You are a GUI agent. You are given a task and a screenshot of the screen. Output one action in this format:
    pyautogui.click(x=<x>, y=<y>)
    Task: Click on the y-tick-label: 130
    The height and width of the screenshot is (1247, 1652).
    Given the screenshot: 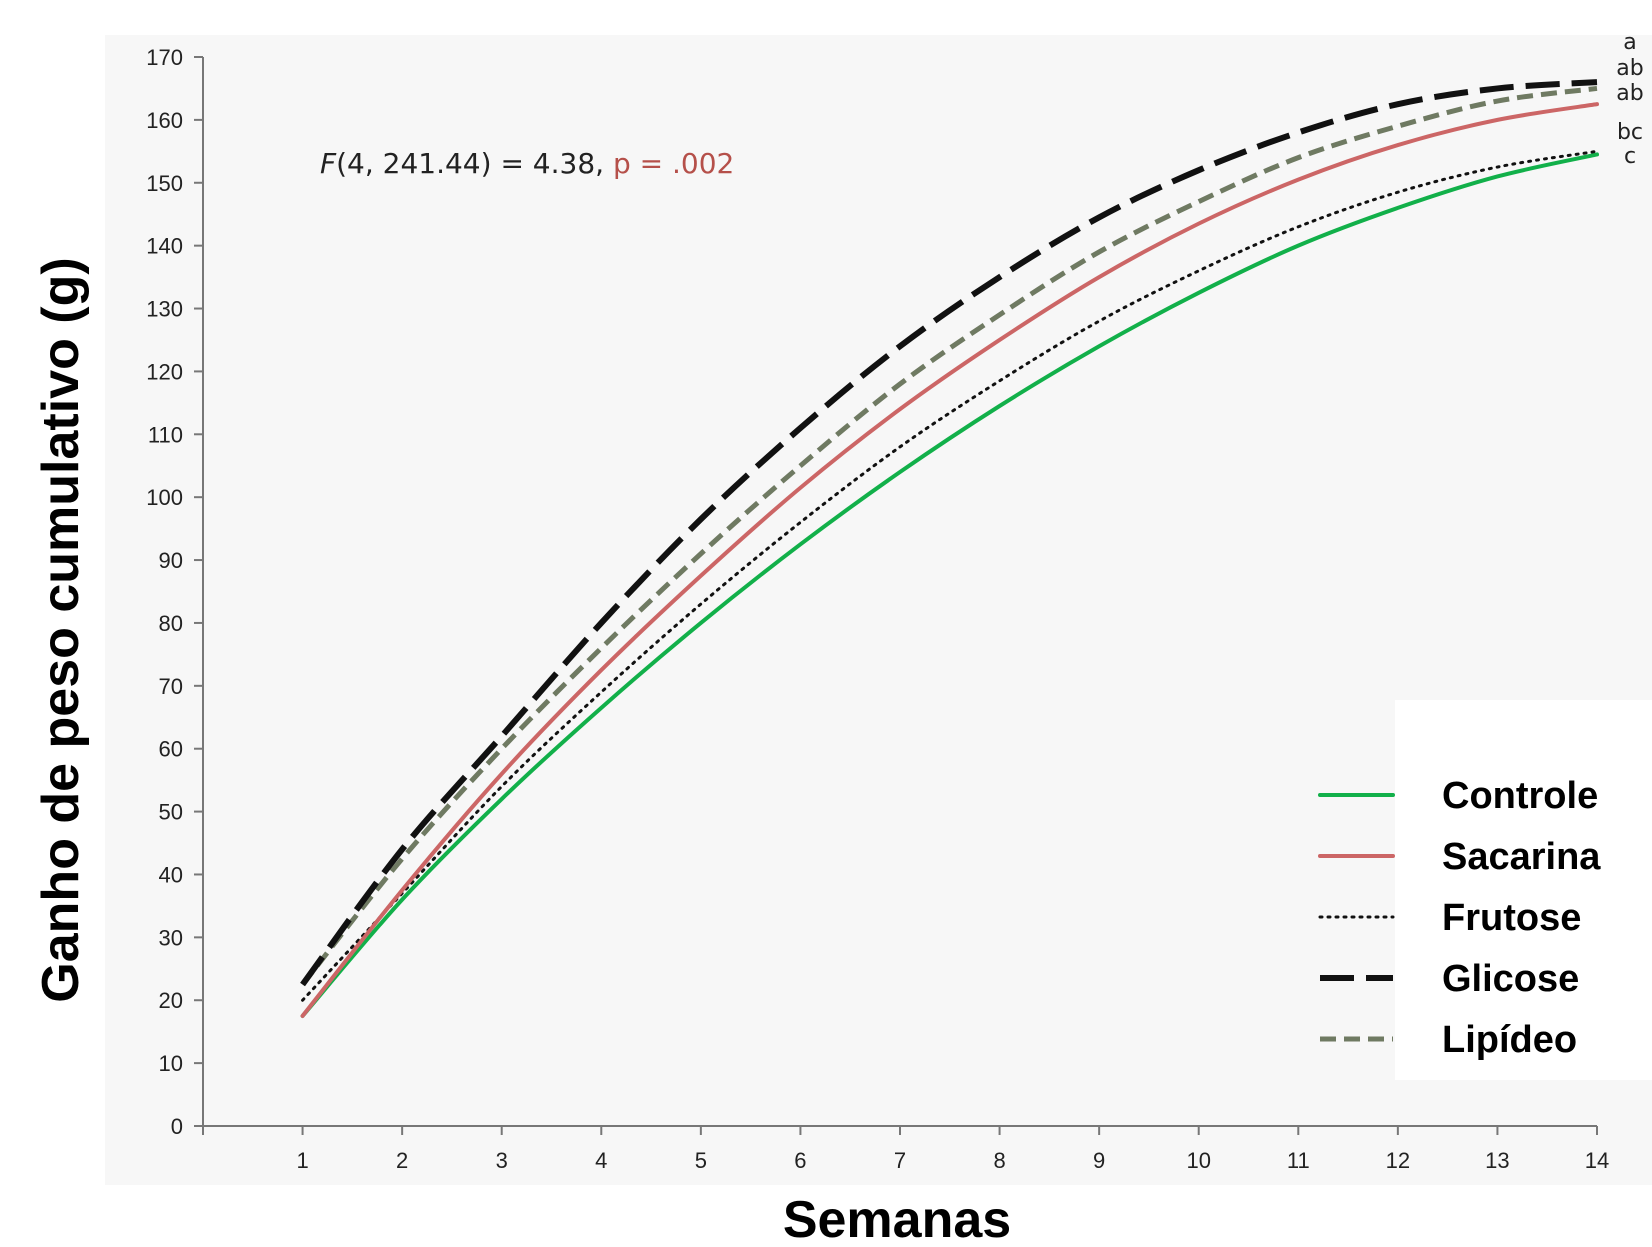 What is the action you would take?
    pyautogui.click(x=164, y=309)
    